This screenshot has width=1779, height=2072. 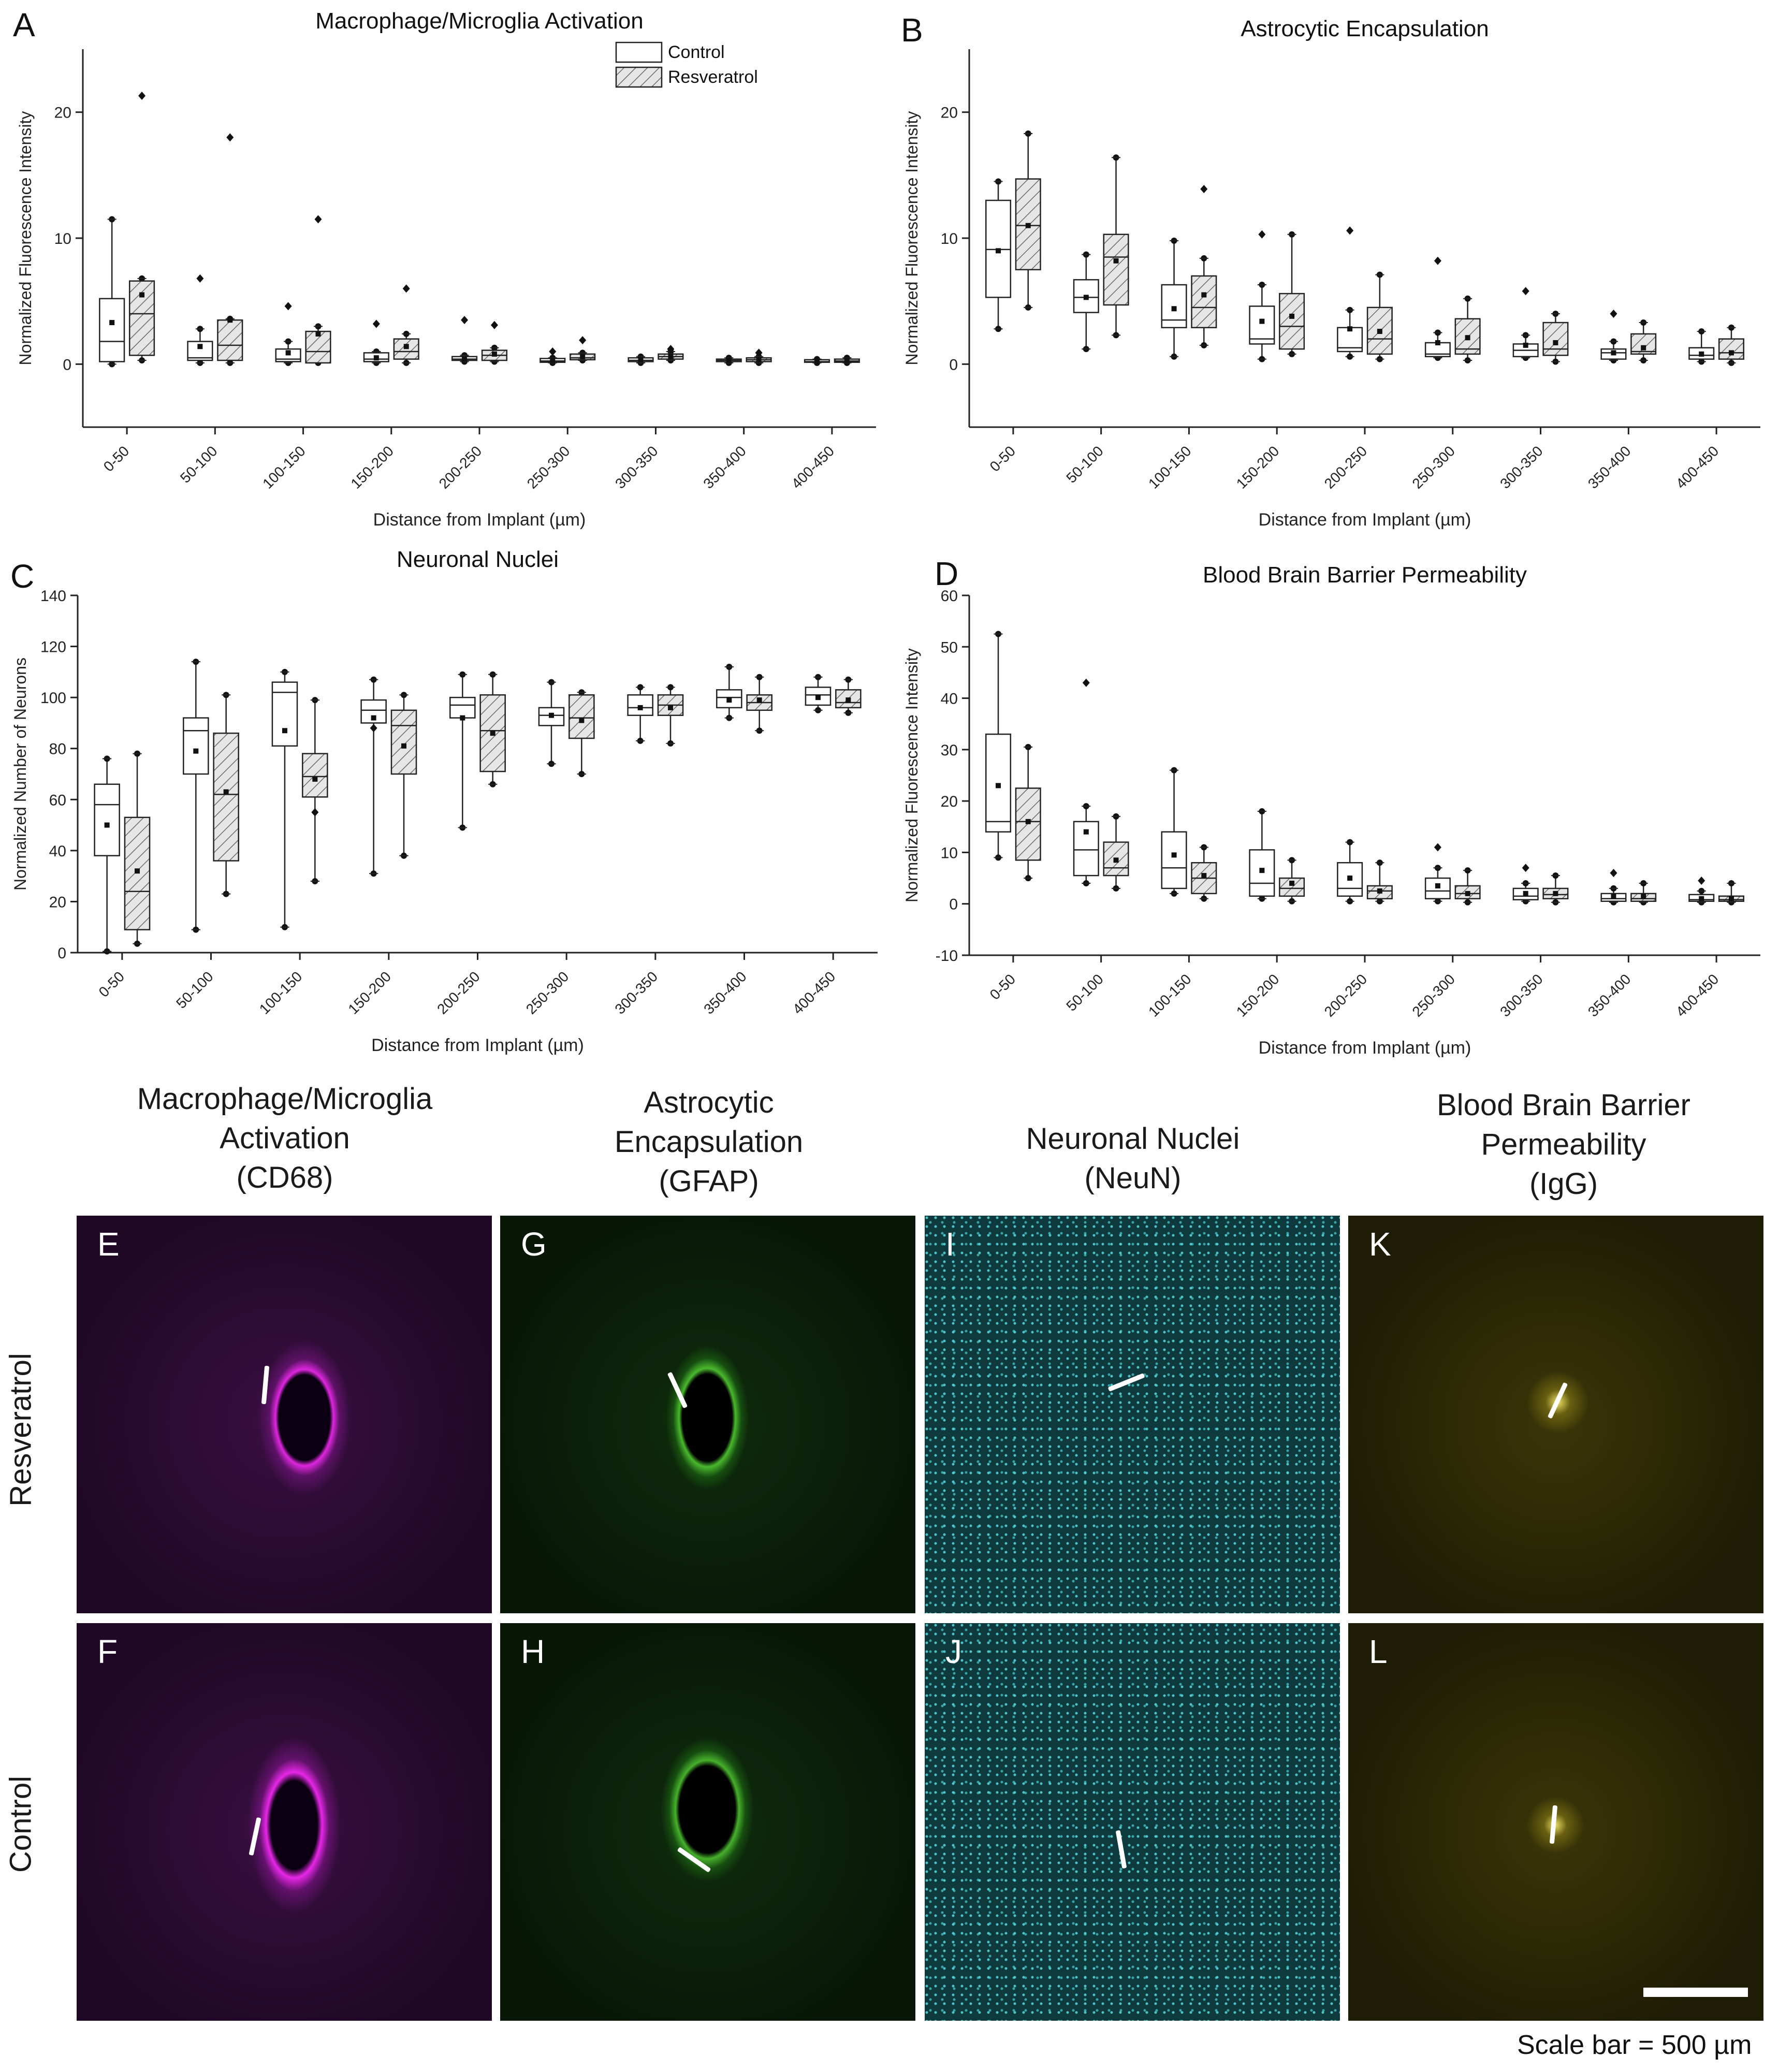 What do you see at coordinates (21, 1825) in the screenshot?
I see `row-label-control: Control` at bounding box center [21, 1825].